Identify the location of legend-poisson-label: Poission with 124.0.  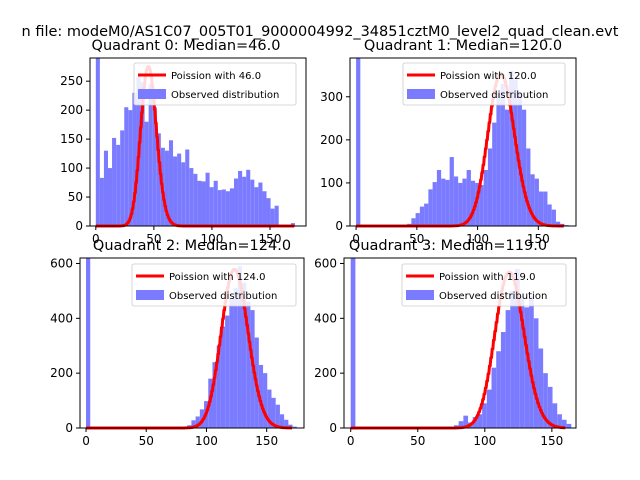
(217, 277).